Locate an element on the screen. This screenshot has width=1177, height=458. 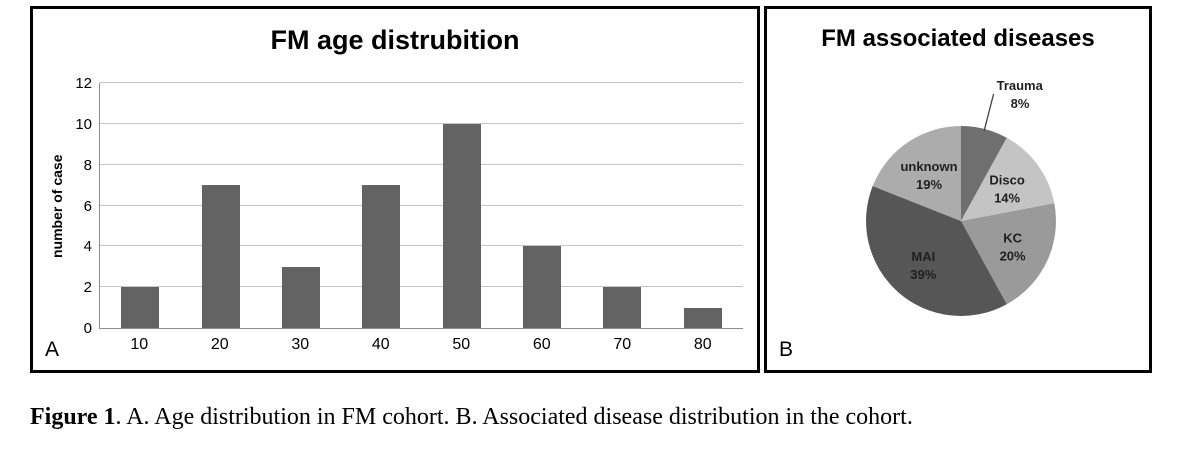
y-tick-label-0: 0 is located at coordinates (87, 328).